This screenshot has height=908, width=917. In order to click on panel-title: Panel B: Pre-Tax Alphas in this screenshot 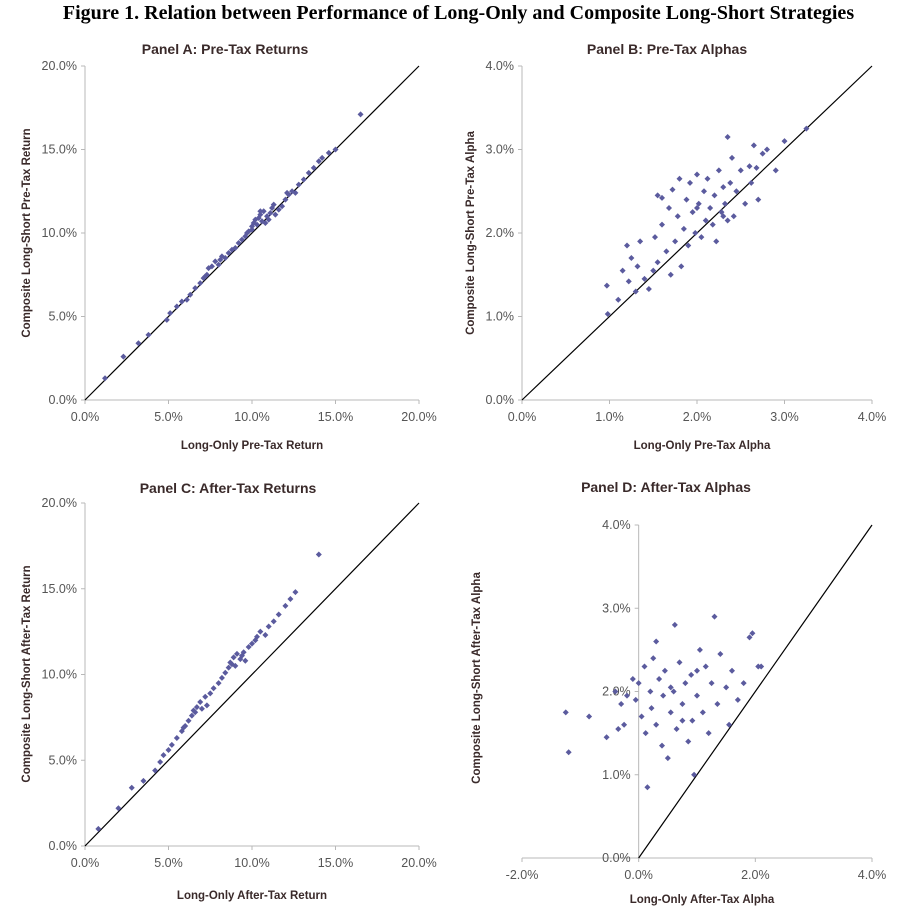, I will do `click(667, 49)`.